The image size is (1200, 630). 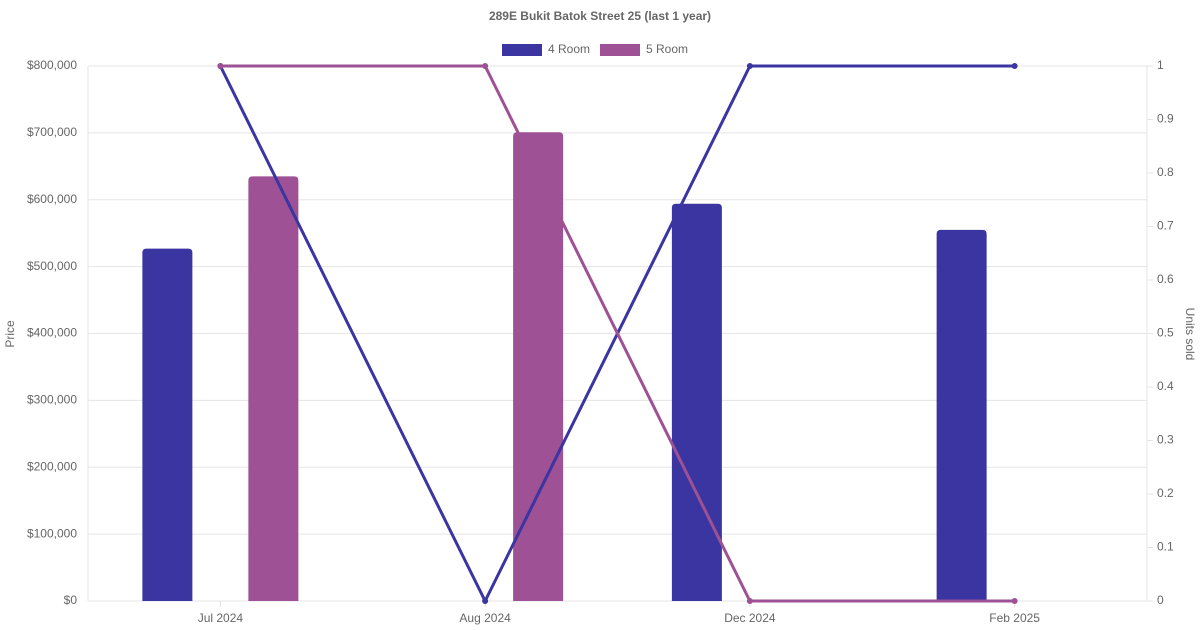 I want to click on x-tick-label: Aug 2024, so click(x=485, y=618).